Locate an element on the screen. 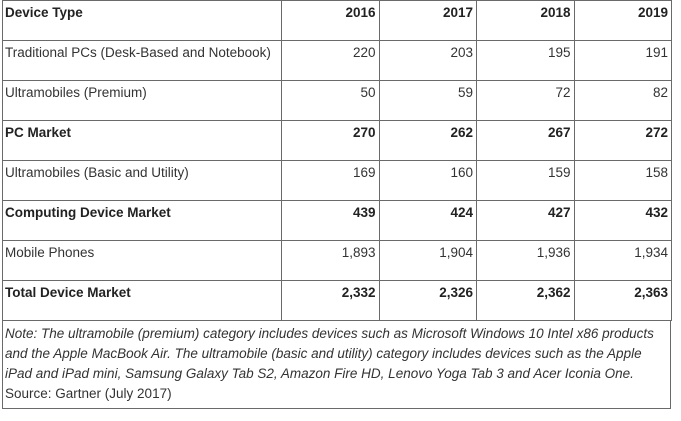 This screenshot has width=681, height=421. row-label: Computing Device Market is located at coordinates (142, 220).